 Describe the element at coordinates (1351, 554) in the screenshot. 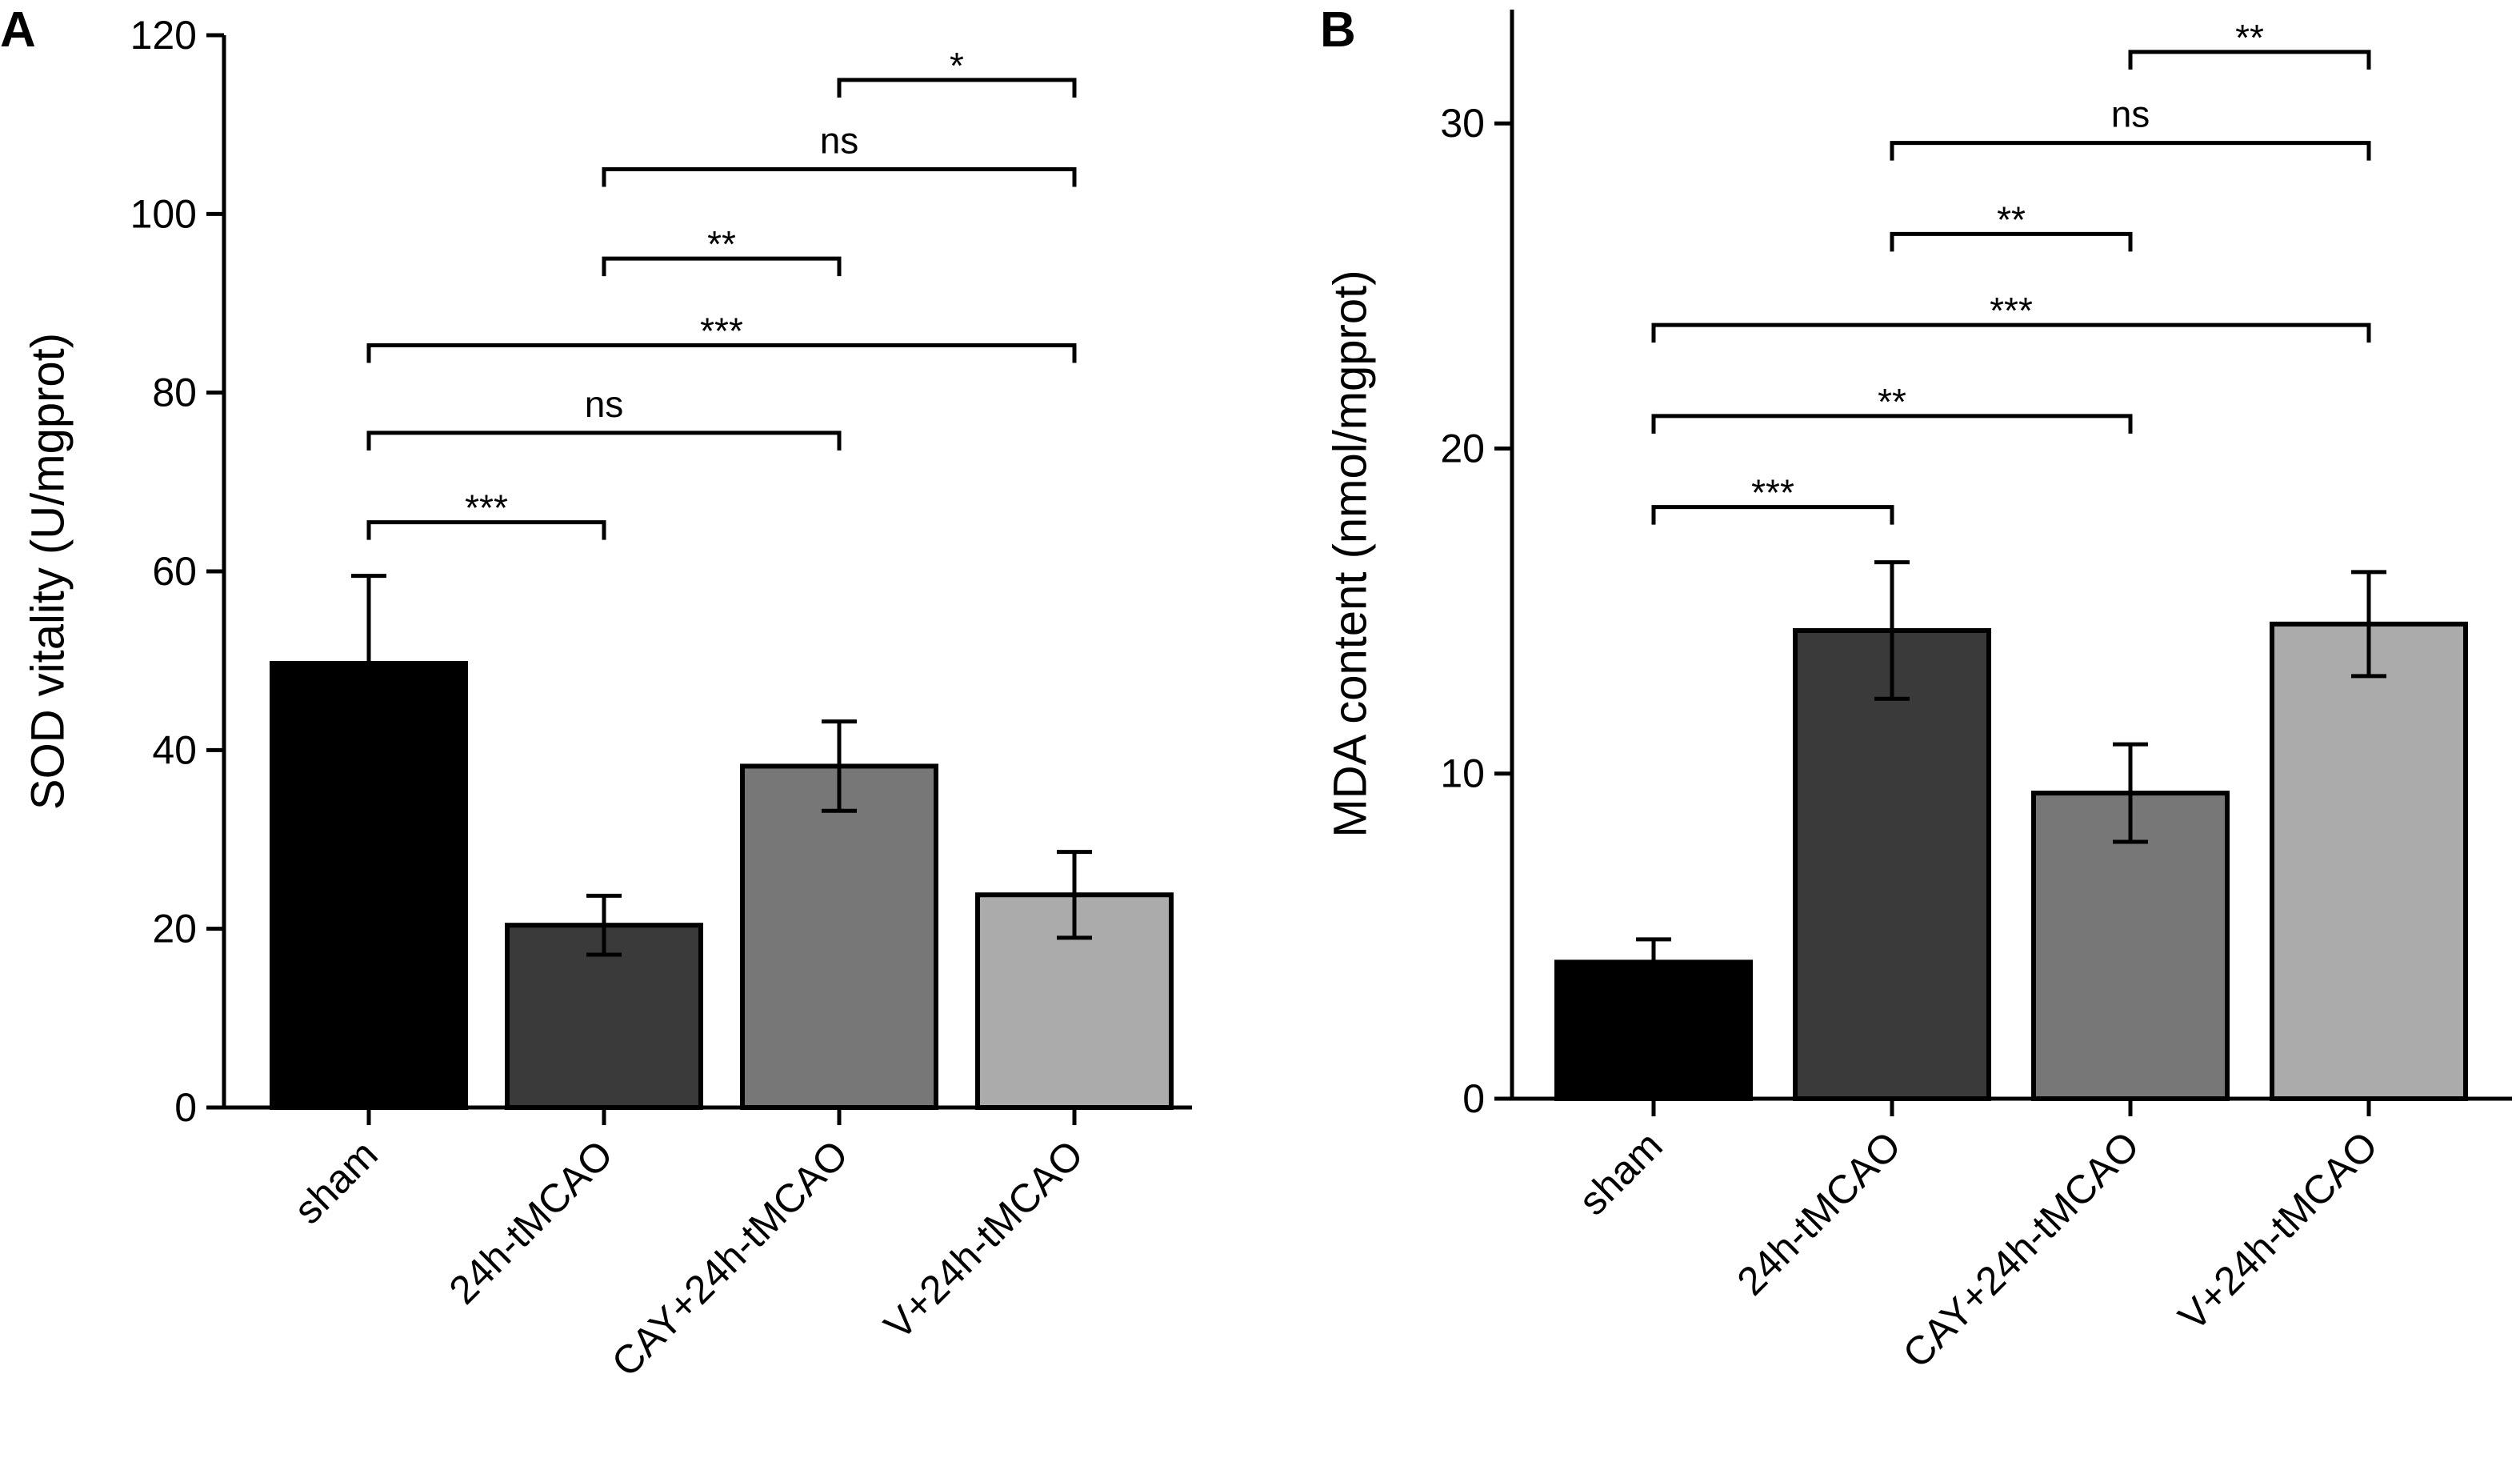

I see `y-axis-label: MDA content (nmol/mgprot)` at that location.